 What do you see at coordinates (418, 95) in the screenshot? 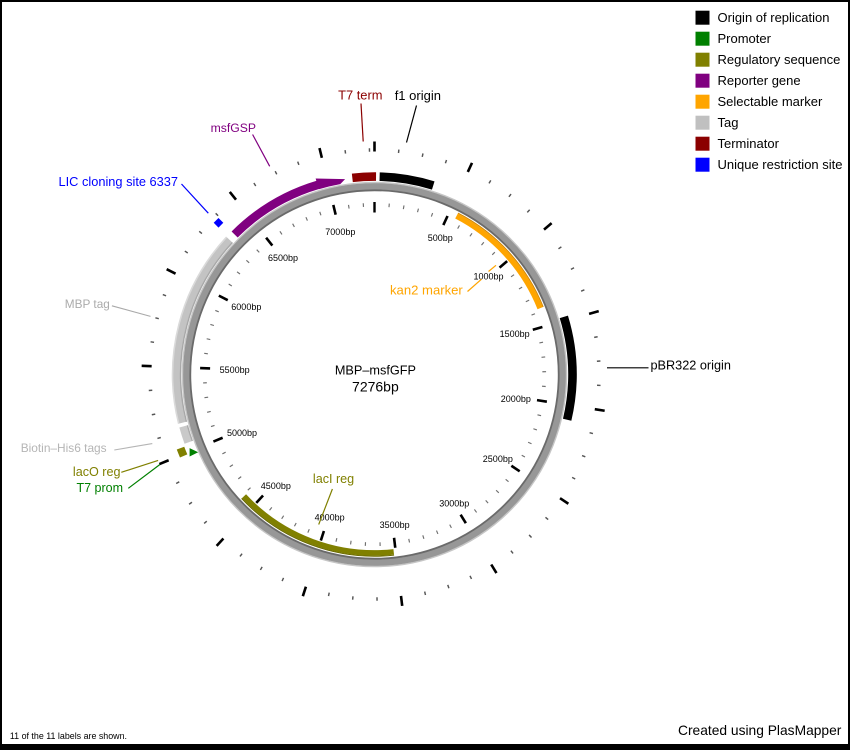
I see `svg-text: f1 origin` at bounding box center [418, 95].